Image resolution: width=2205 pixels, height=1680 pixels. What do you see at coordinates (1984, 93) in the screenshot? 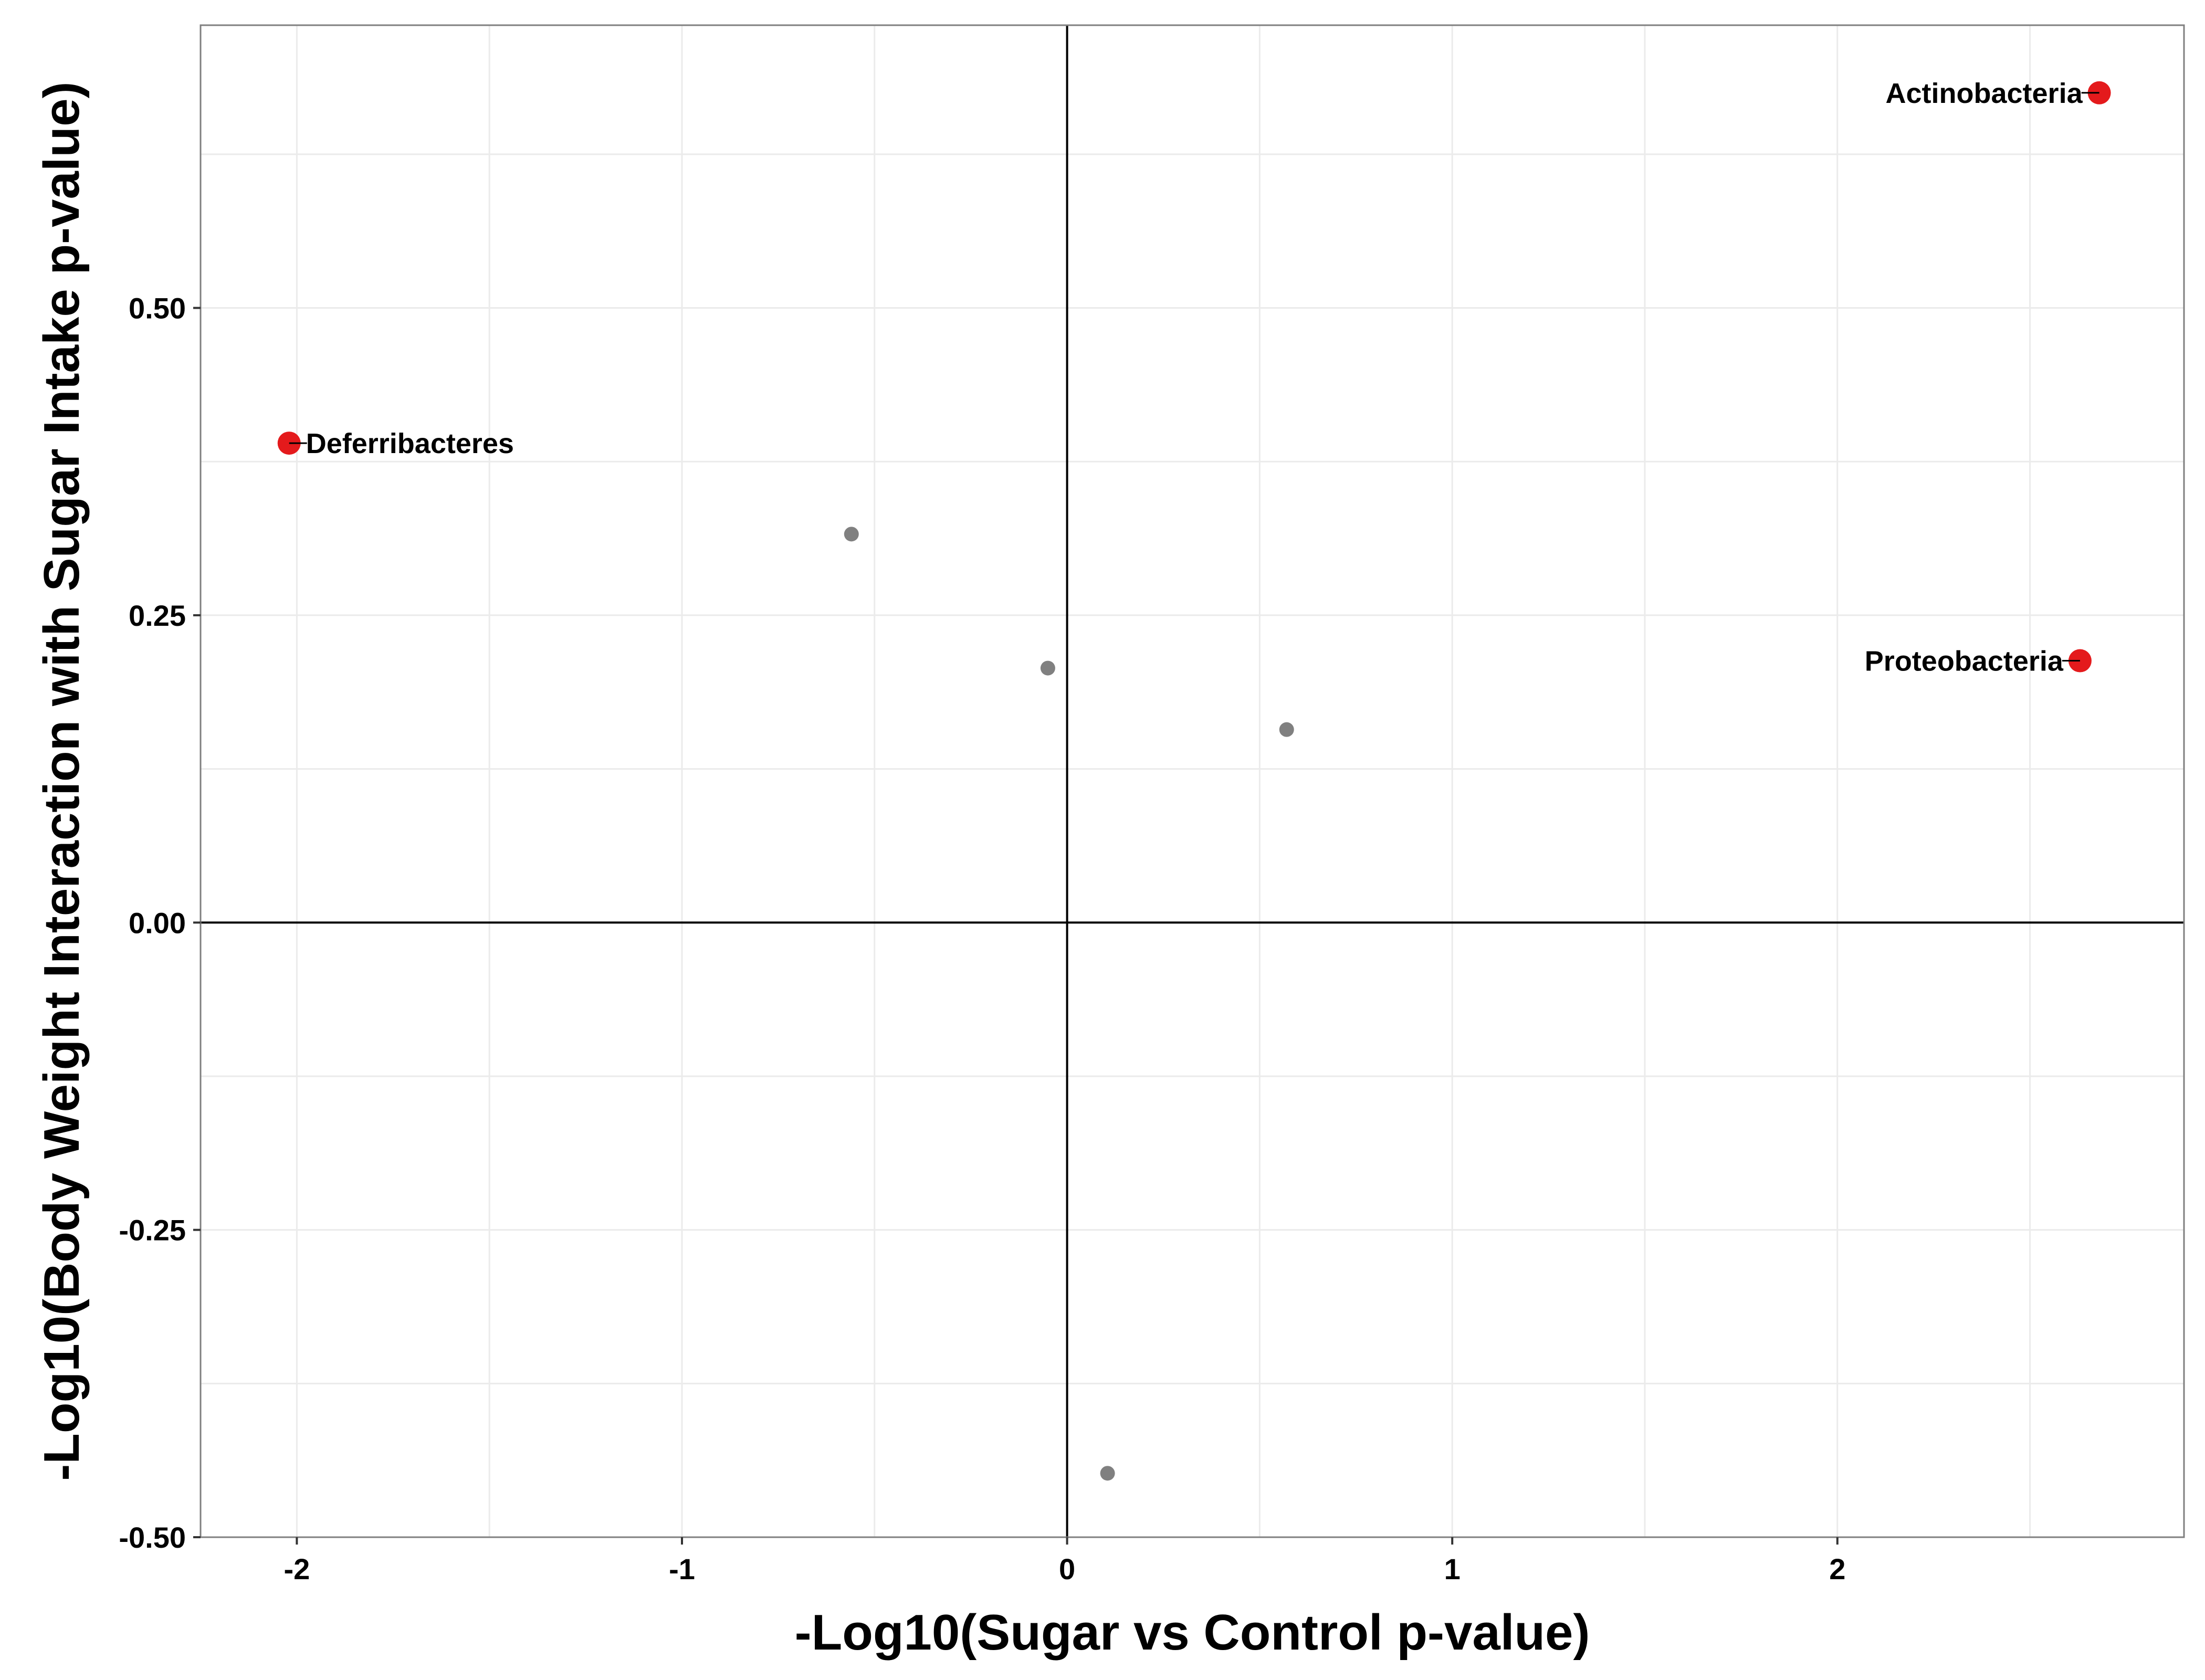
I see `point-label: Actinobacteria` at bounding box center [1984, 93].